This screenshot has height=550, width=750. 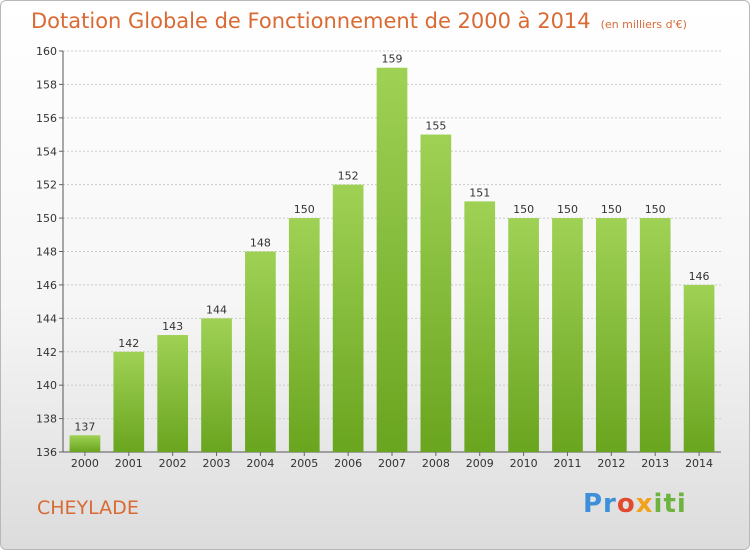 I want to click on x-tick-label: 2001, so click(x=129, y=463).